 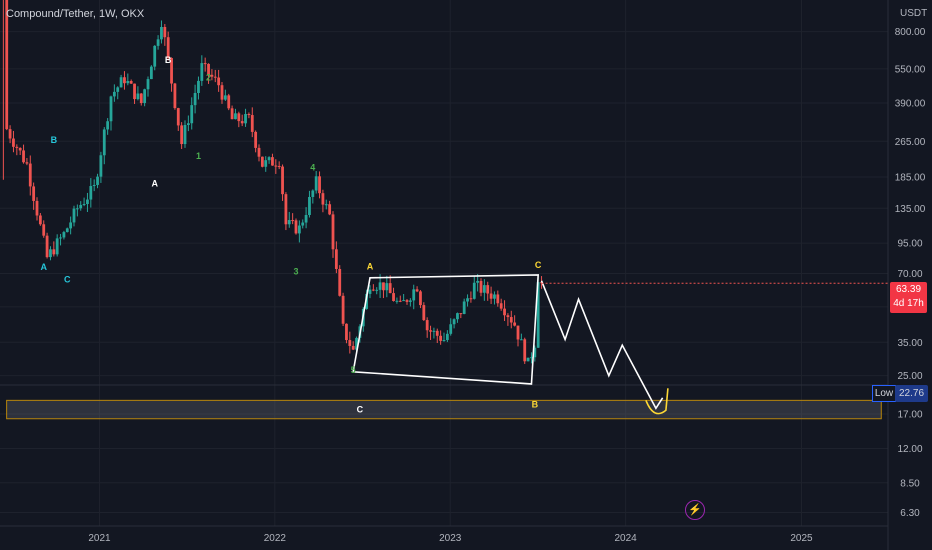 What do you see at coordinates (75, 14) in the screenshot?
I see `chart-title: Compound/Tether, 1W, OKX` at bounding box center [75, 14].